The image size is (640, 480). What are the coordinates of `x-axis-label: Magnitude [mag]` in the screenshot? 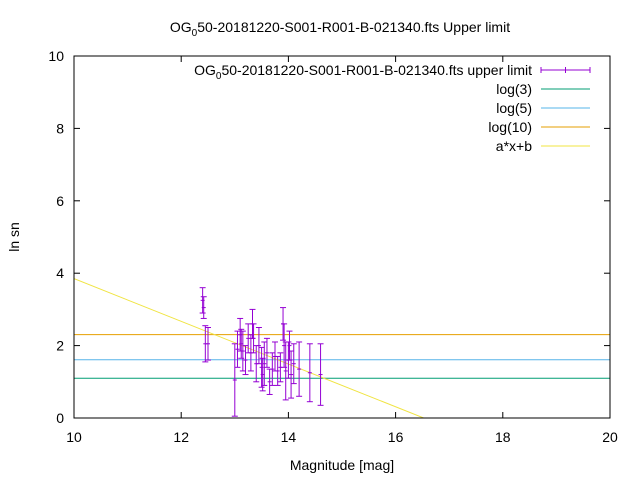 It's located at (342, 465).